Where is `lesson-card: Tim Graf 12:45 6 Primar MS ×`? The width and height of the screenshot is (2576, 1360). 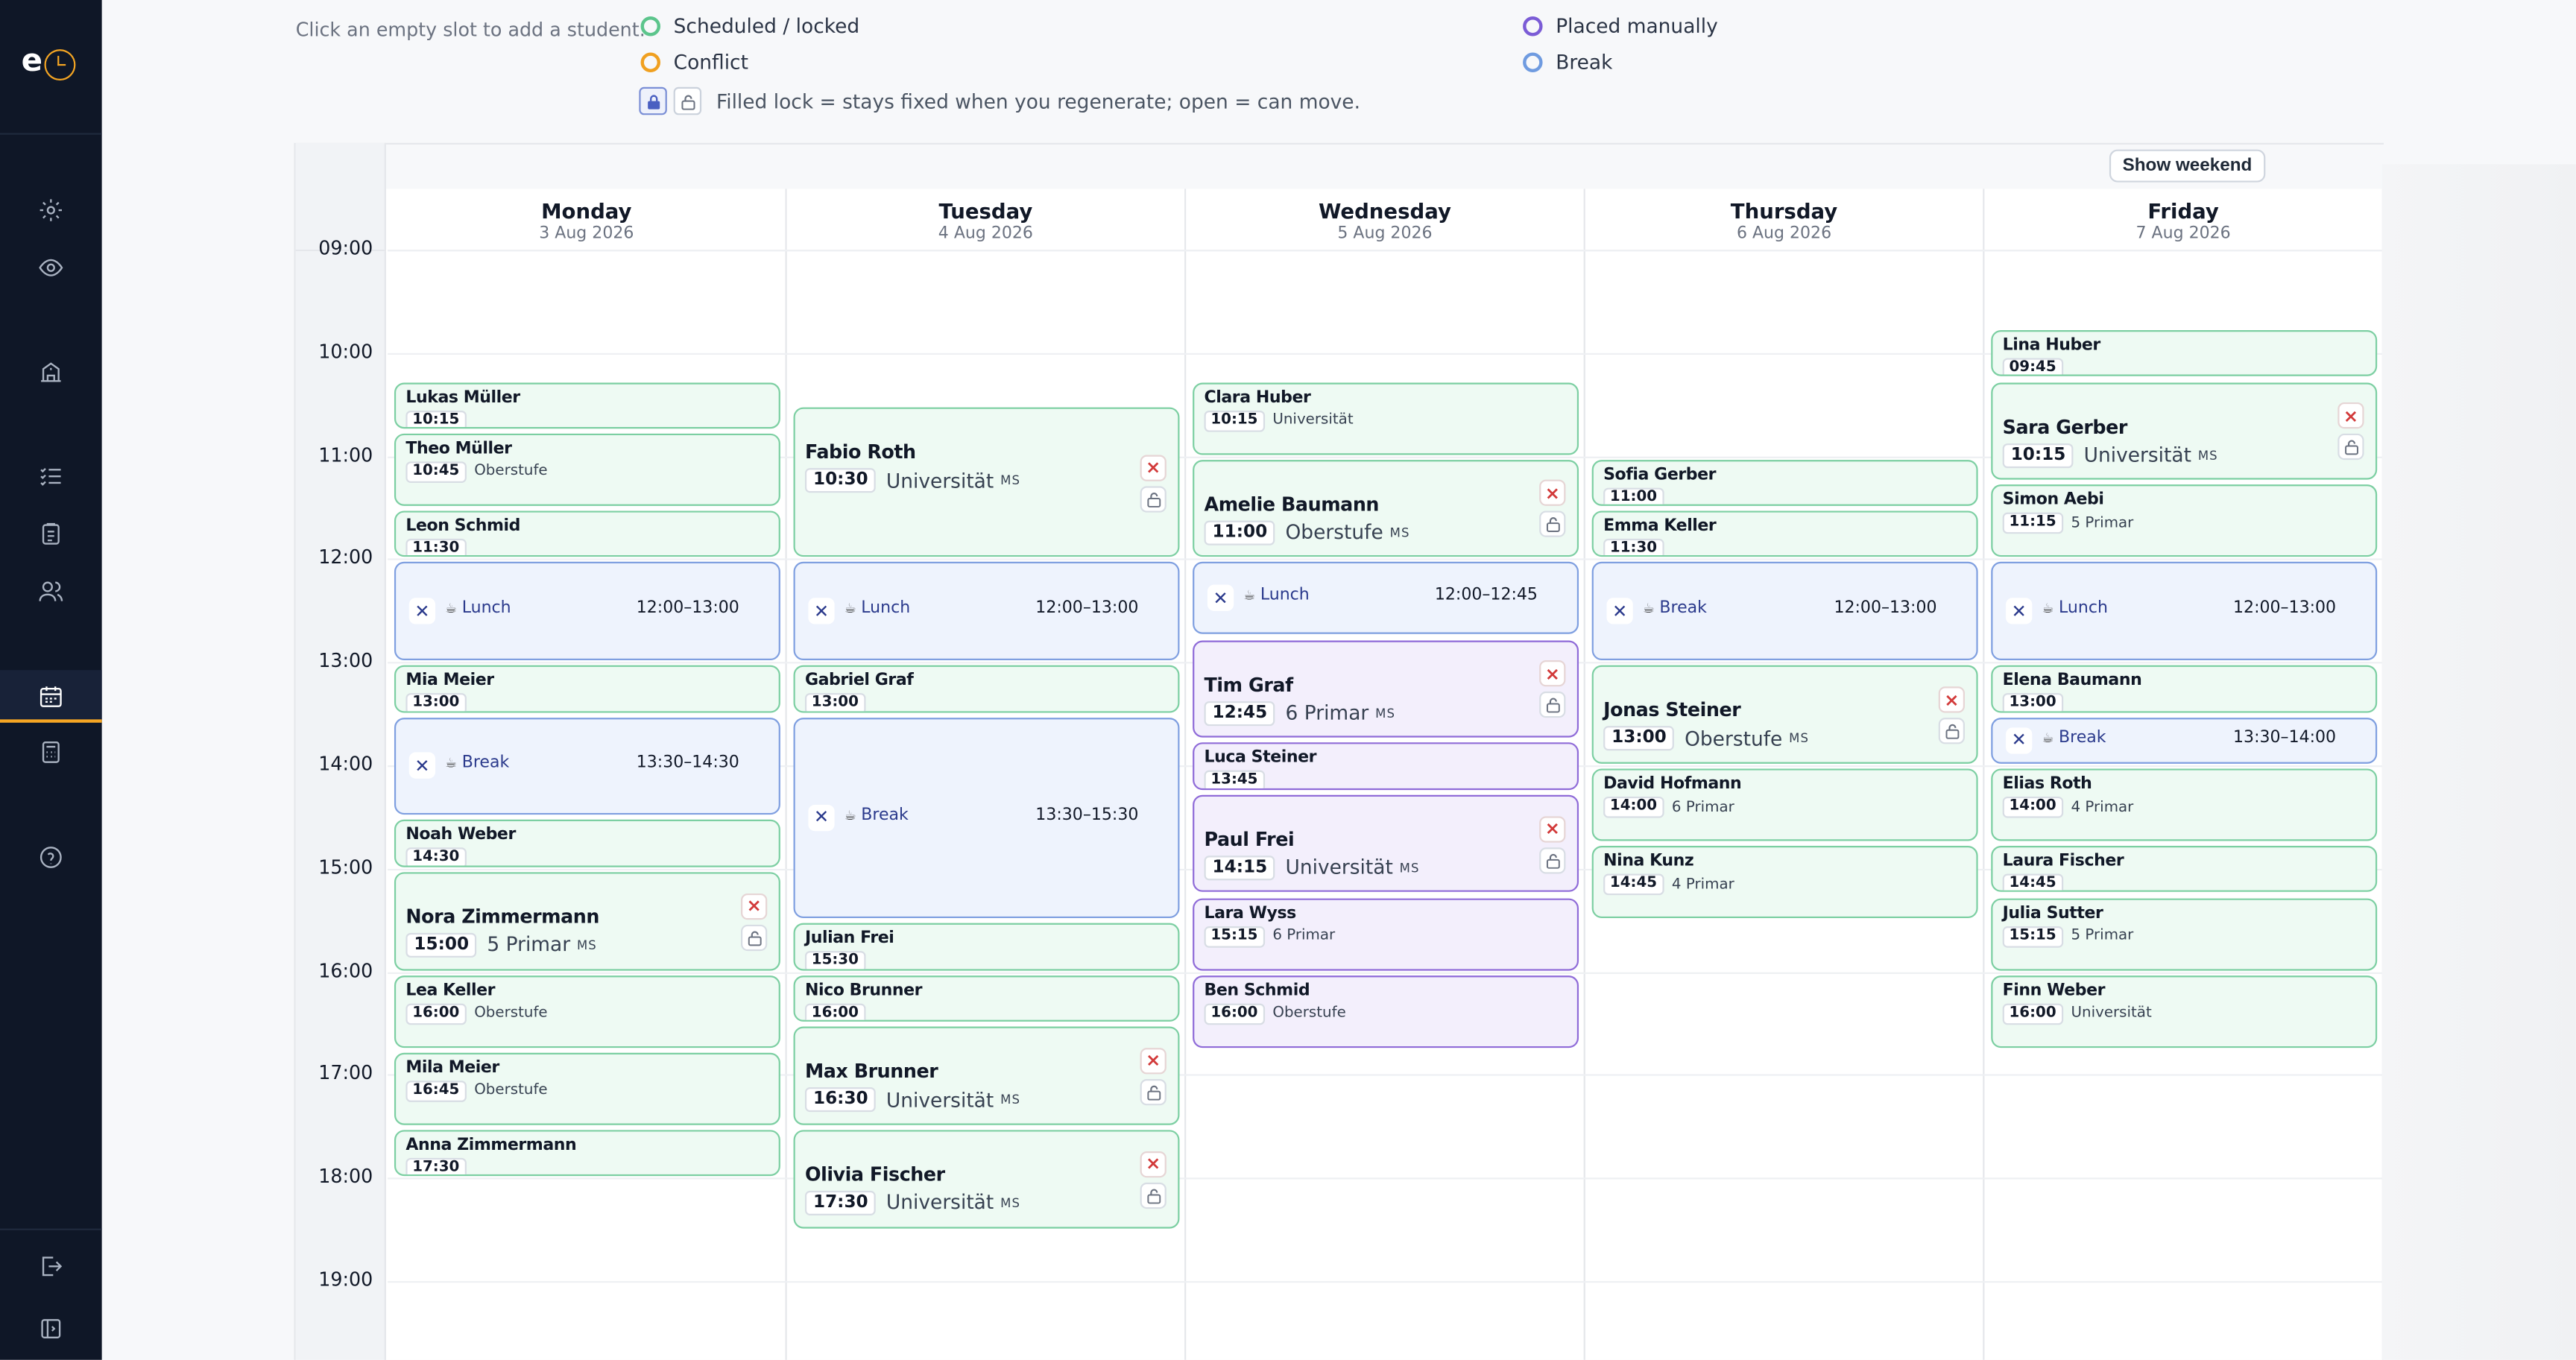 lesson-card: Tim Graf 12:45 6 Primar MS × is located at coordinates (1386, 688).